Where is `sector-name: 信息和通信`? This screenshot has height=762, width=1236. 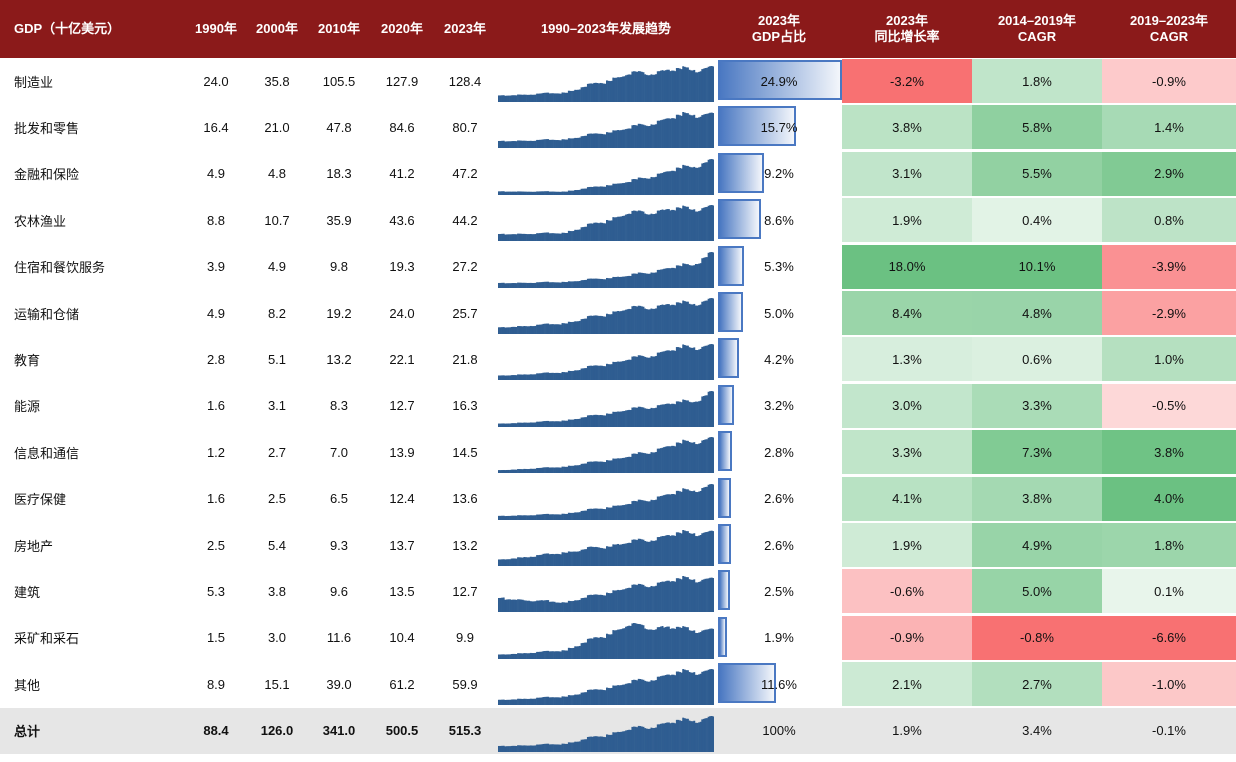 sector-name: 信息和通信 is located at coordinates (47, 453).